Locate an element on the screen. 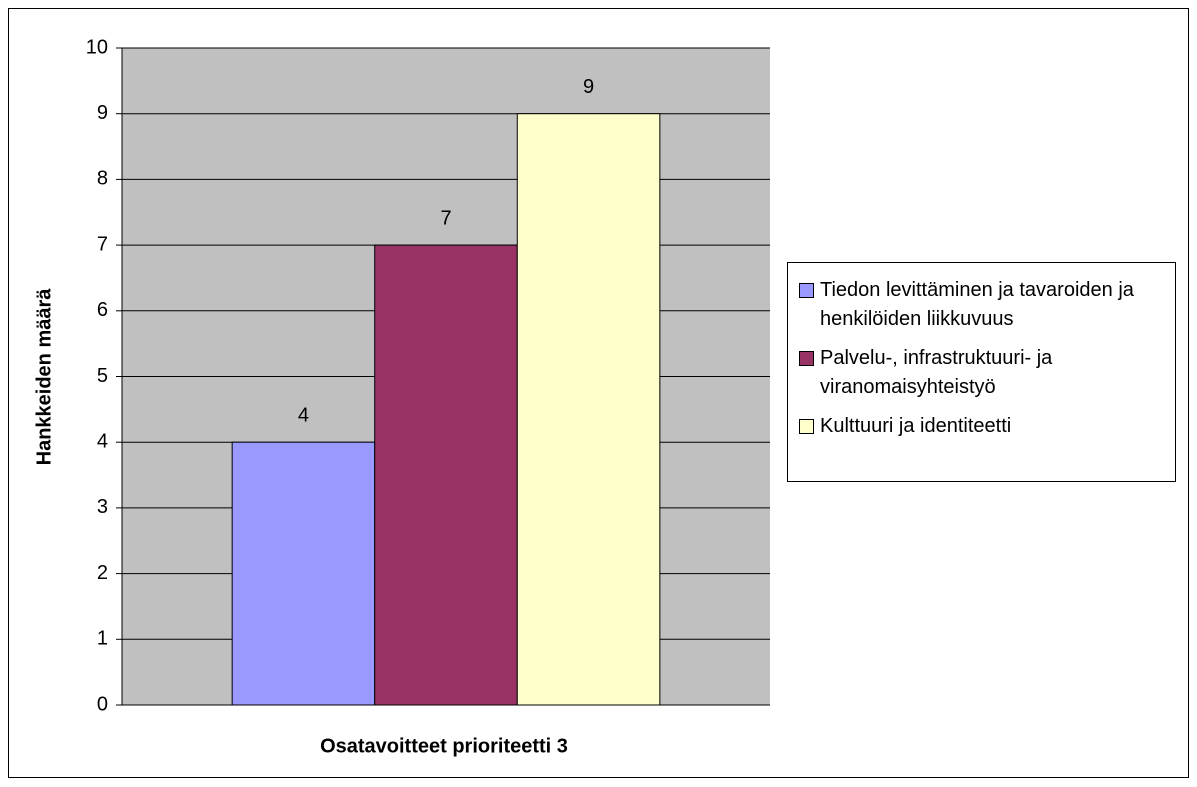  y-axis-label: Hankkeiden määrä is located at coordinates (44, 377).